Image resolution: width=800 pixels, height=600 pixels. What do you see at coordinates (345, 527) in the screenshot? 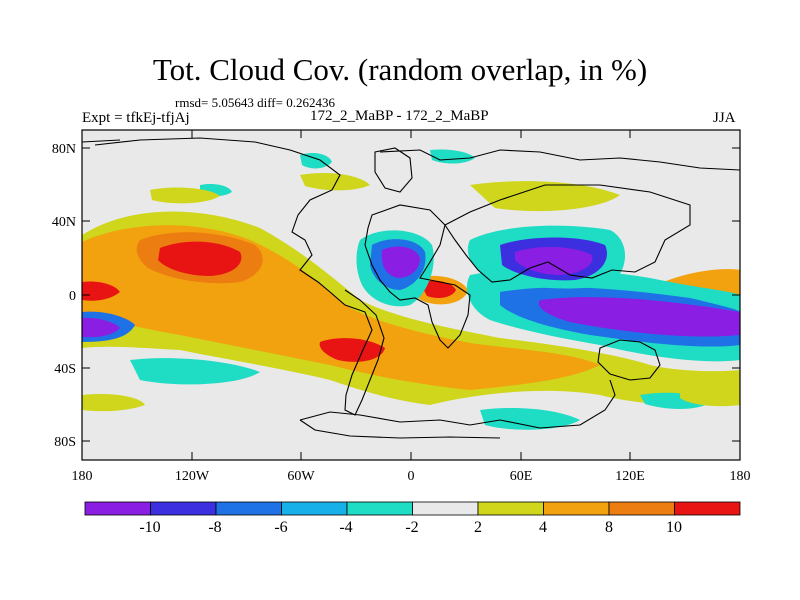
I see `colorbar-label: -4` at bounding box center [345, 527].